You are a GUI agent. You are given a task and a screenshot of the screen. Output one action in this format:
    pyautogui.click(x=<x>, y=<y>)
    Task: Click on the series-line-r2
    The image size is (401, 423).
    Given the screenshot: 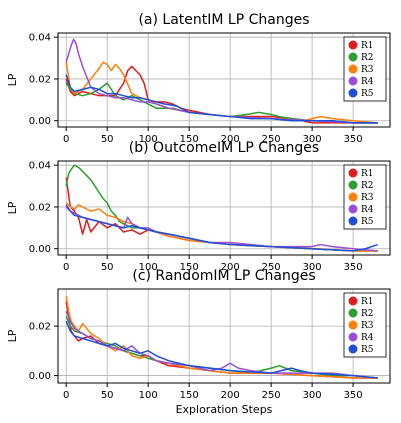 What is the action you would take?
    pyautogui.click(x=221, y=103)
    